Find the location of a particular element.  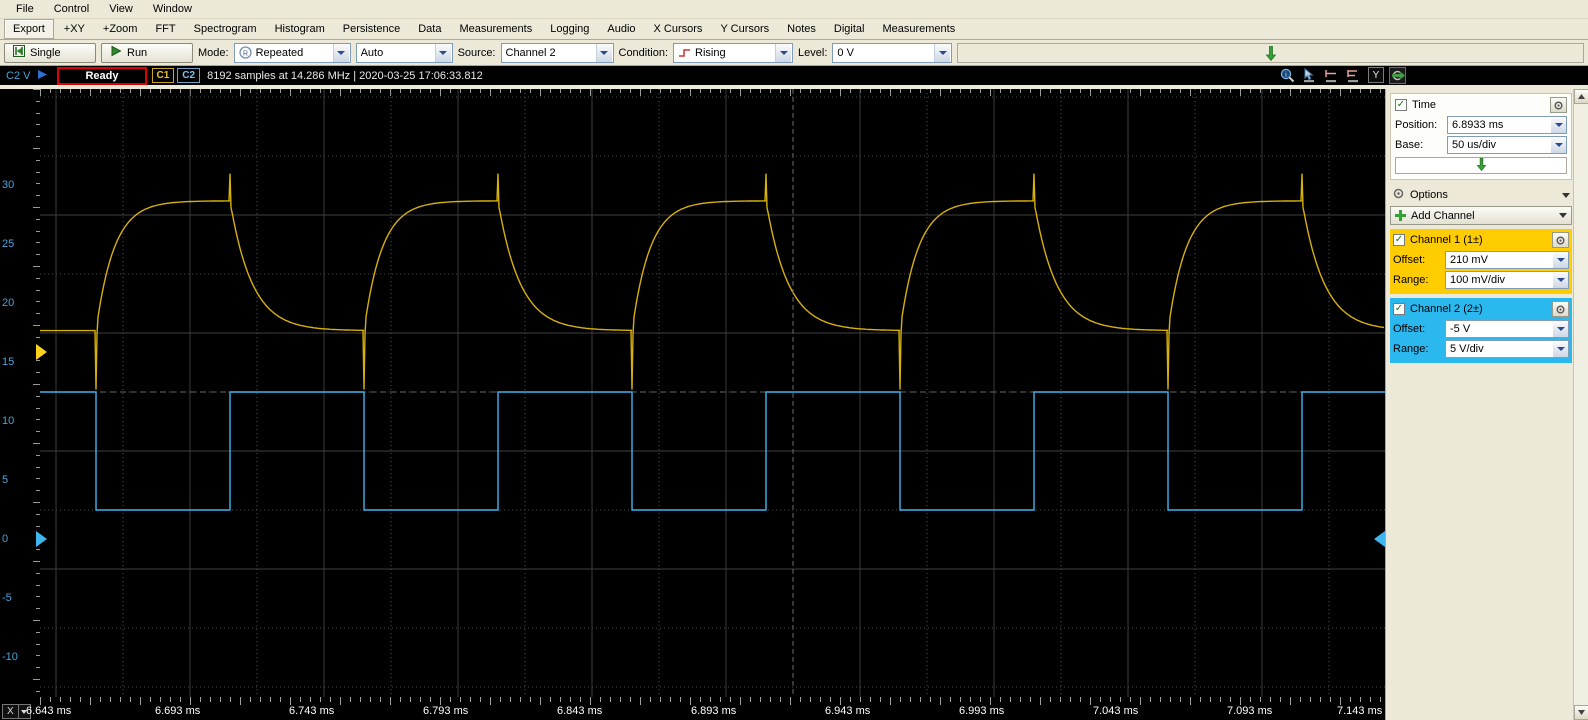

measure-right-icon is located at coordinates (1353, 75).